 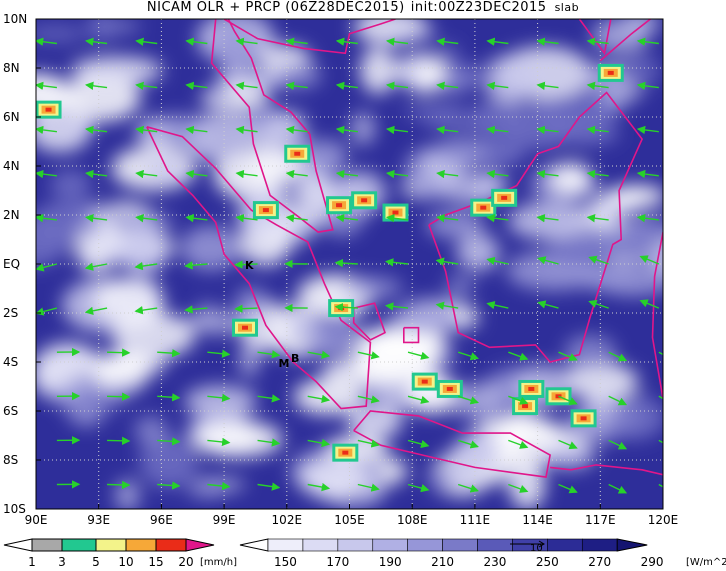 What do you see at coordinates (547, 562) in the screenshot?
I see `olr-tick: 250` at bounding box center [547, 562].